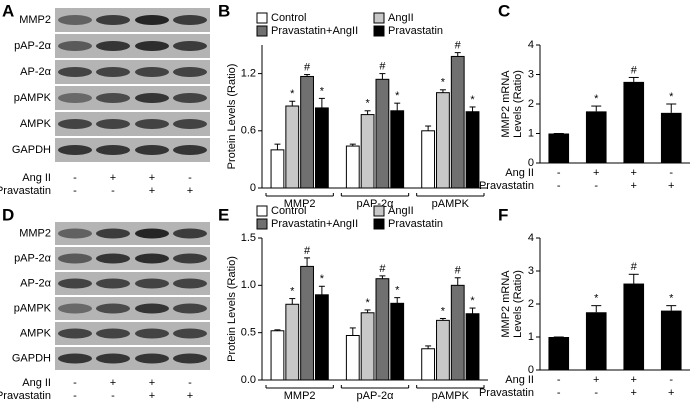 This screenshot has width=700, height=409. I want to click on y-tick-label: 3, so click(531, 271).